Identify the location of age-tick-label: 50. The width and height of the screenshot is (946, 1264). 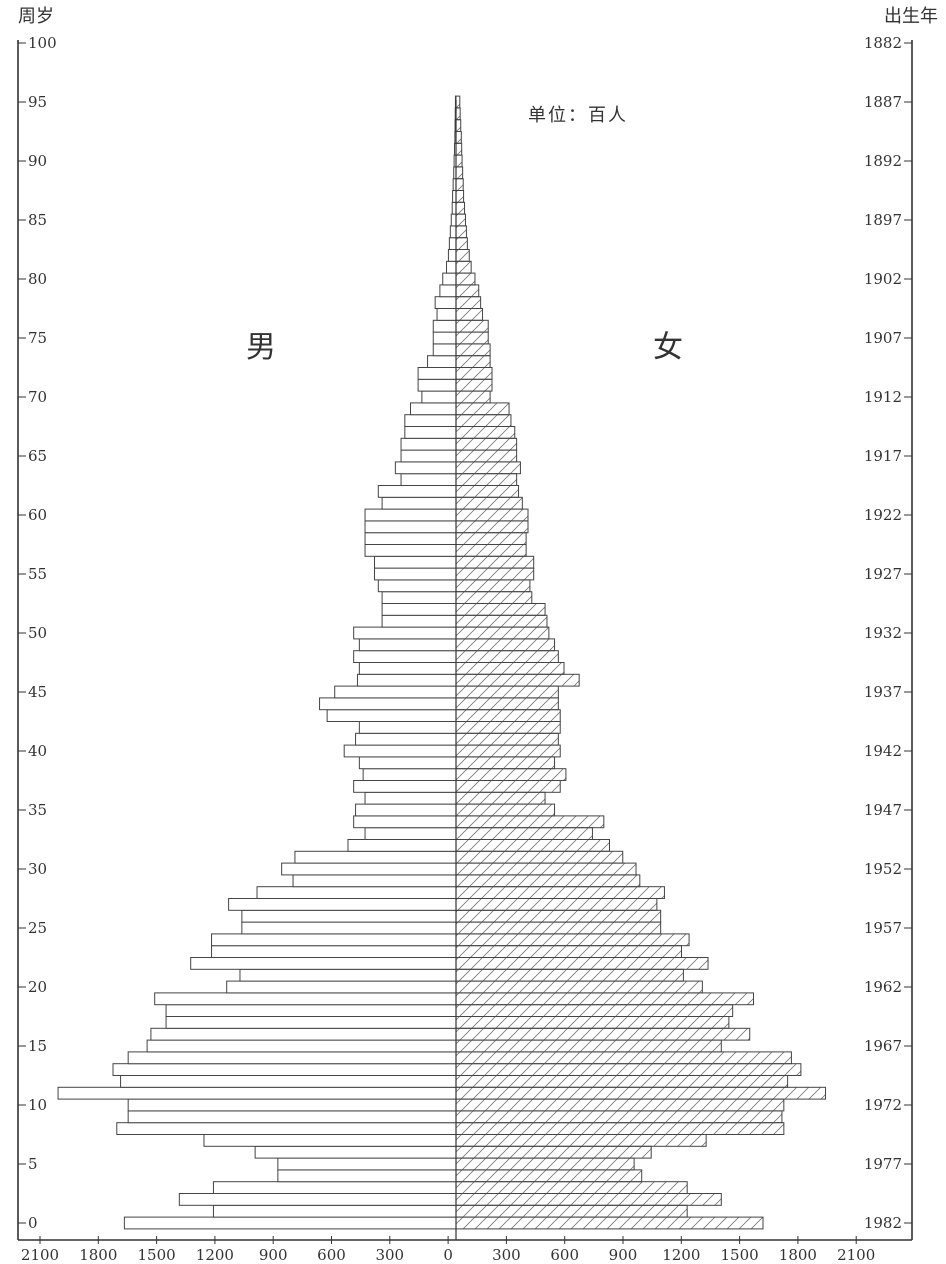
(37, 633).